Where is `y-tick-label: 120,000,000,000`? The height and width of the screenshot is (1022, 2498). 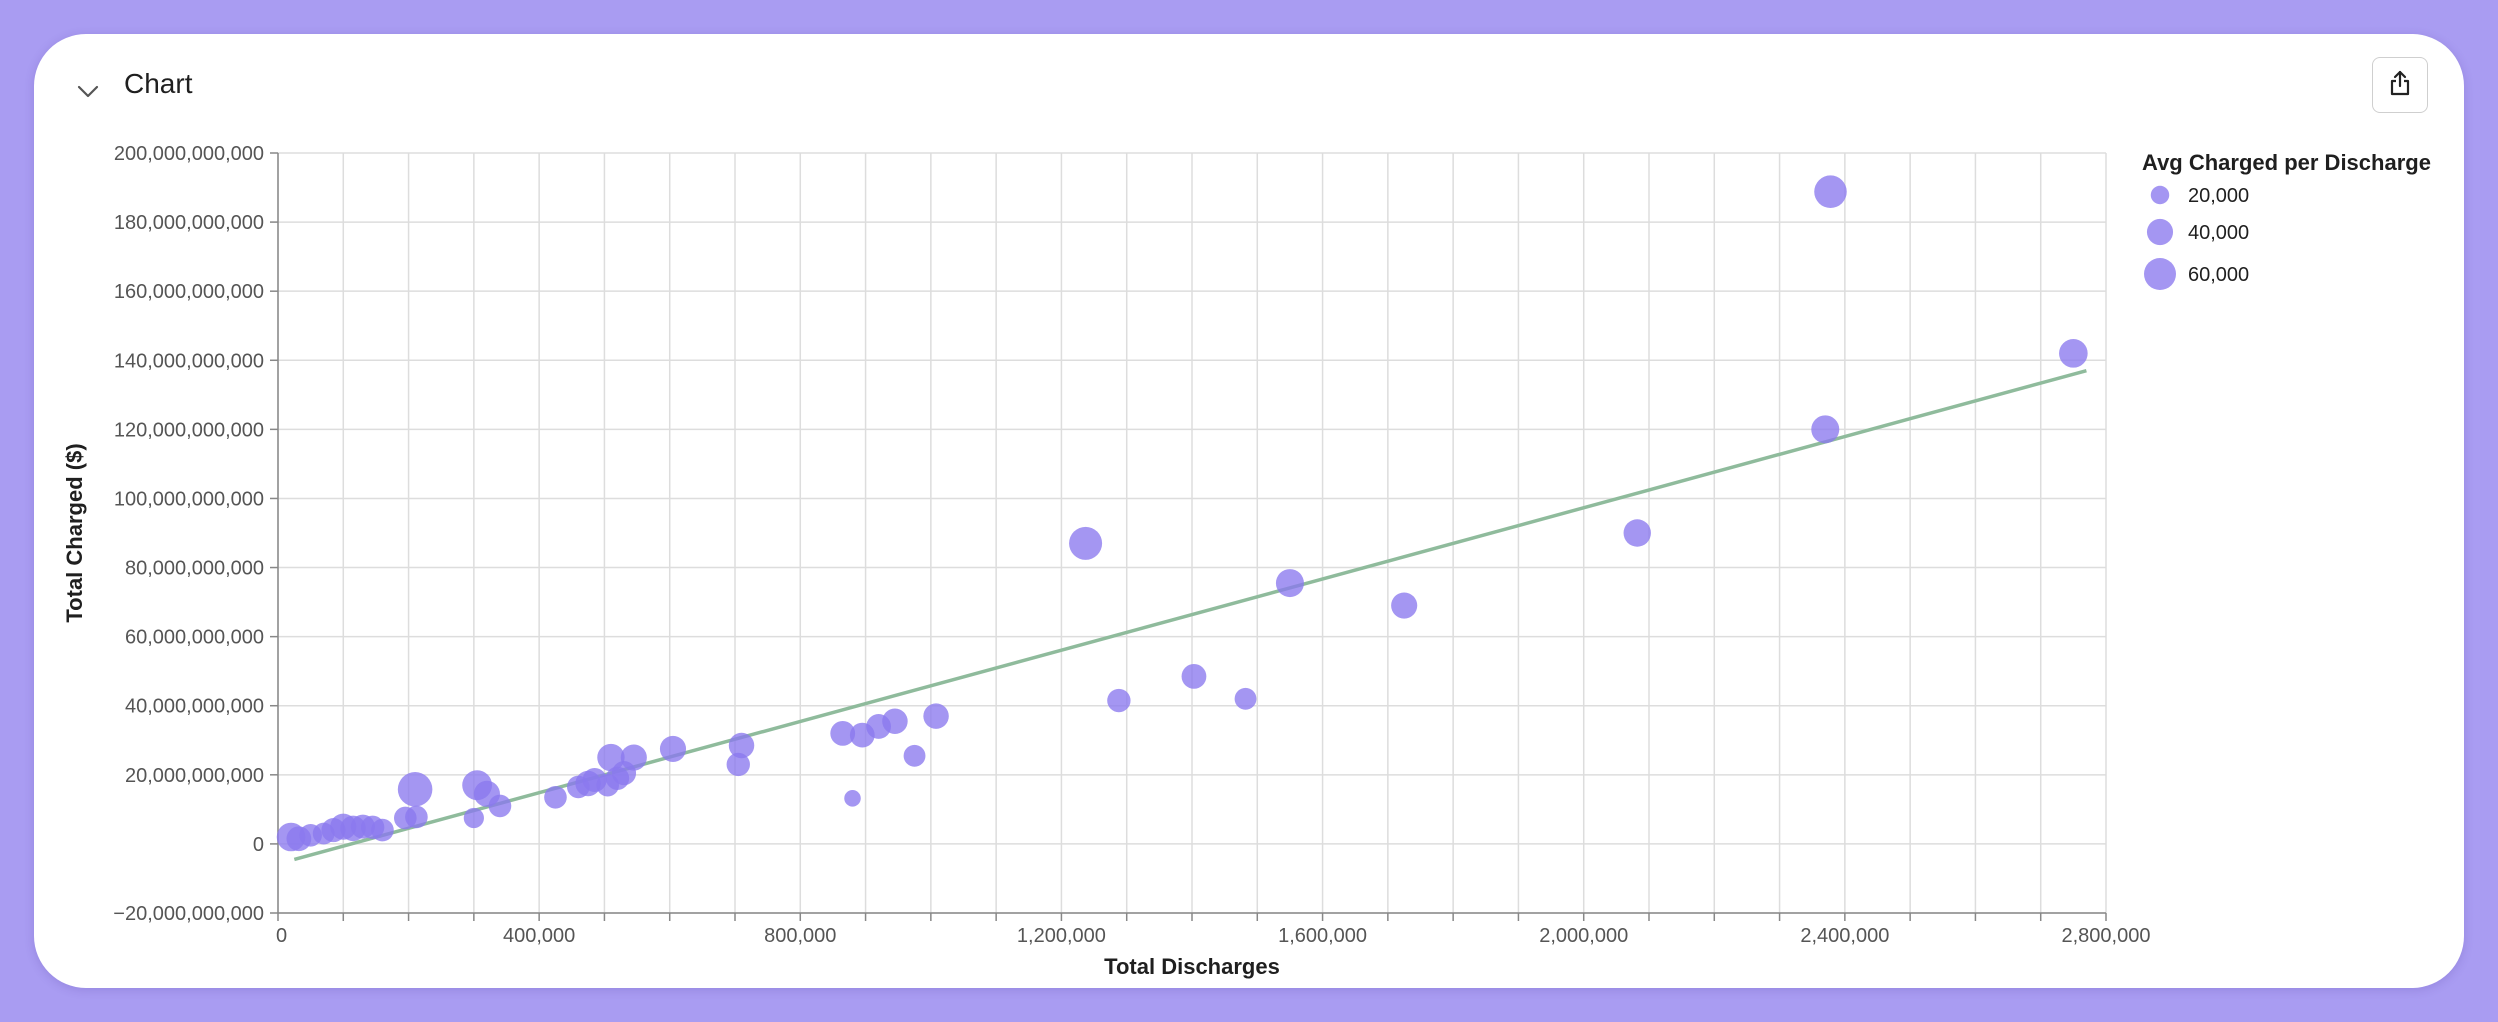
y-tick-label: 120,000,000,000 is located at coordinates (189, 430).